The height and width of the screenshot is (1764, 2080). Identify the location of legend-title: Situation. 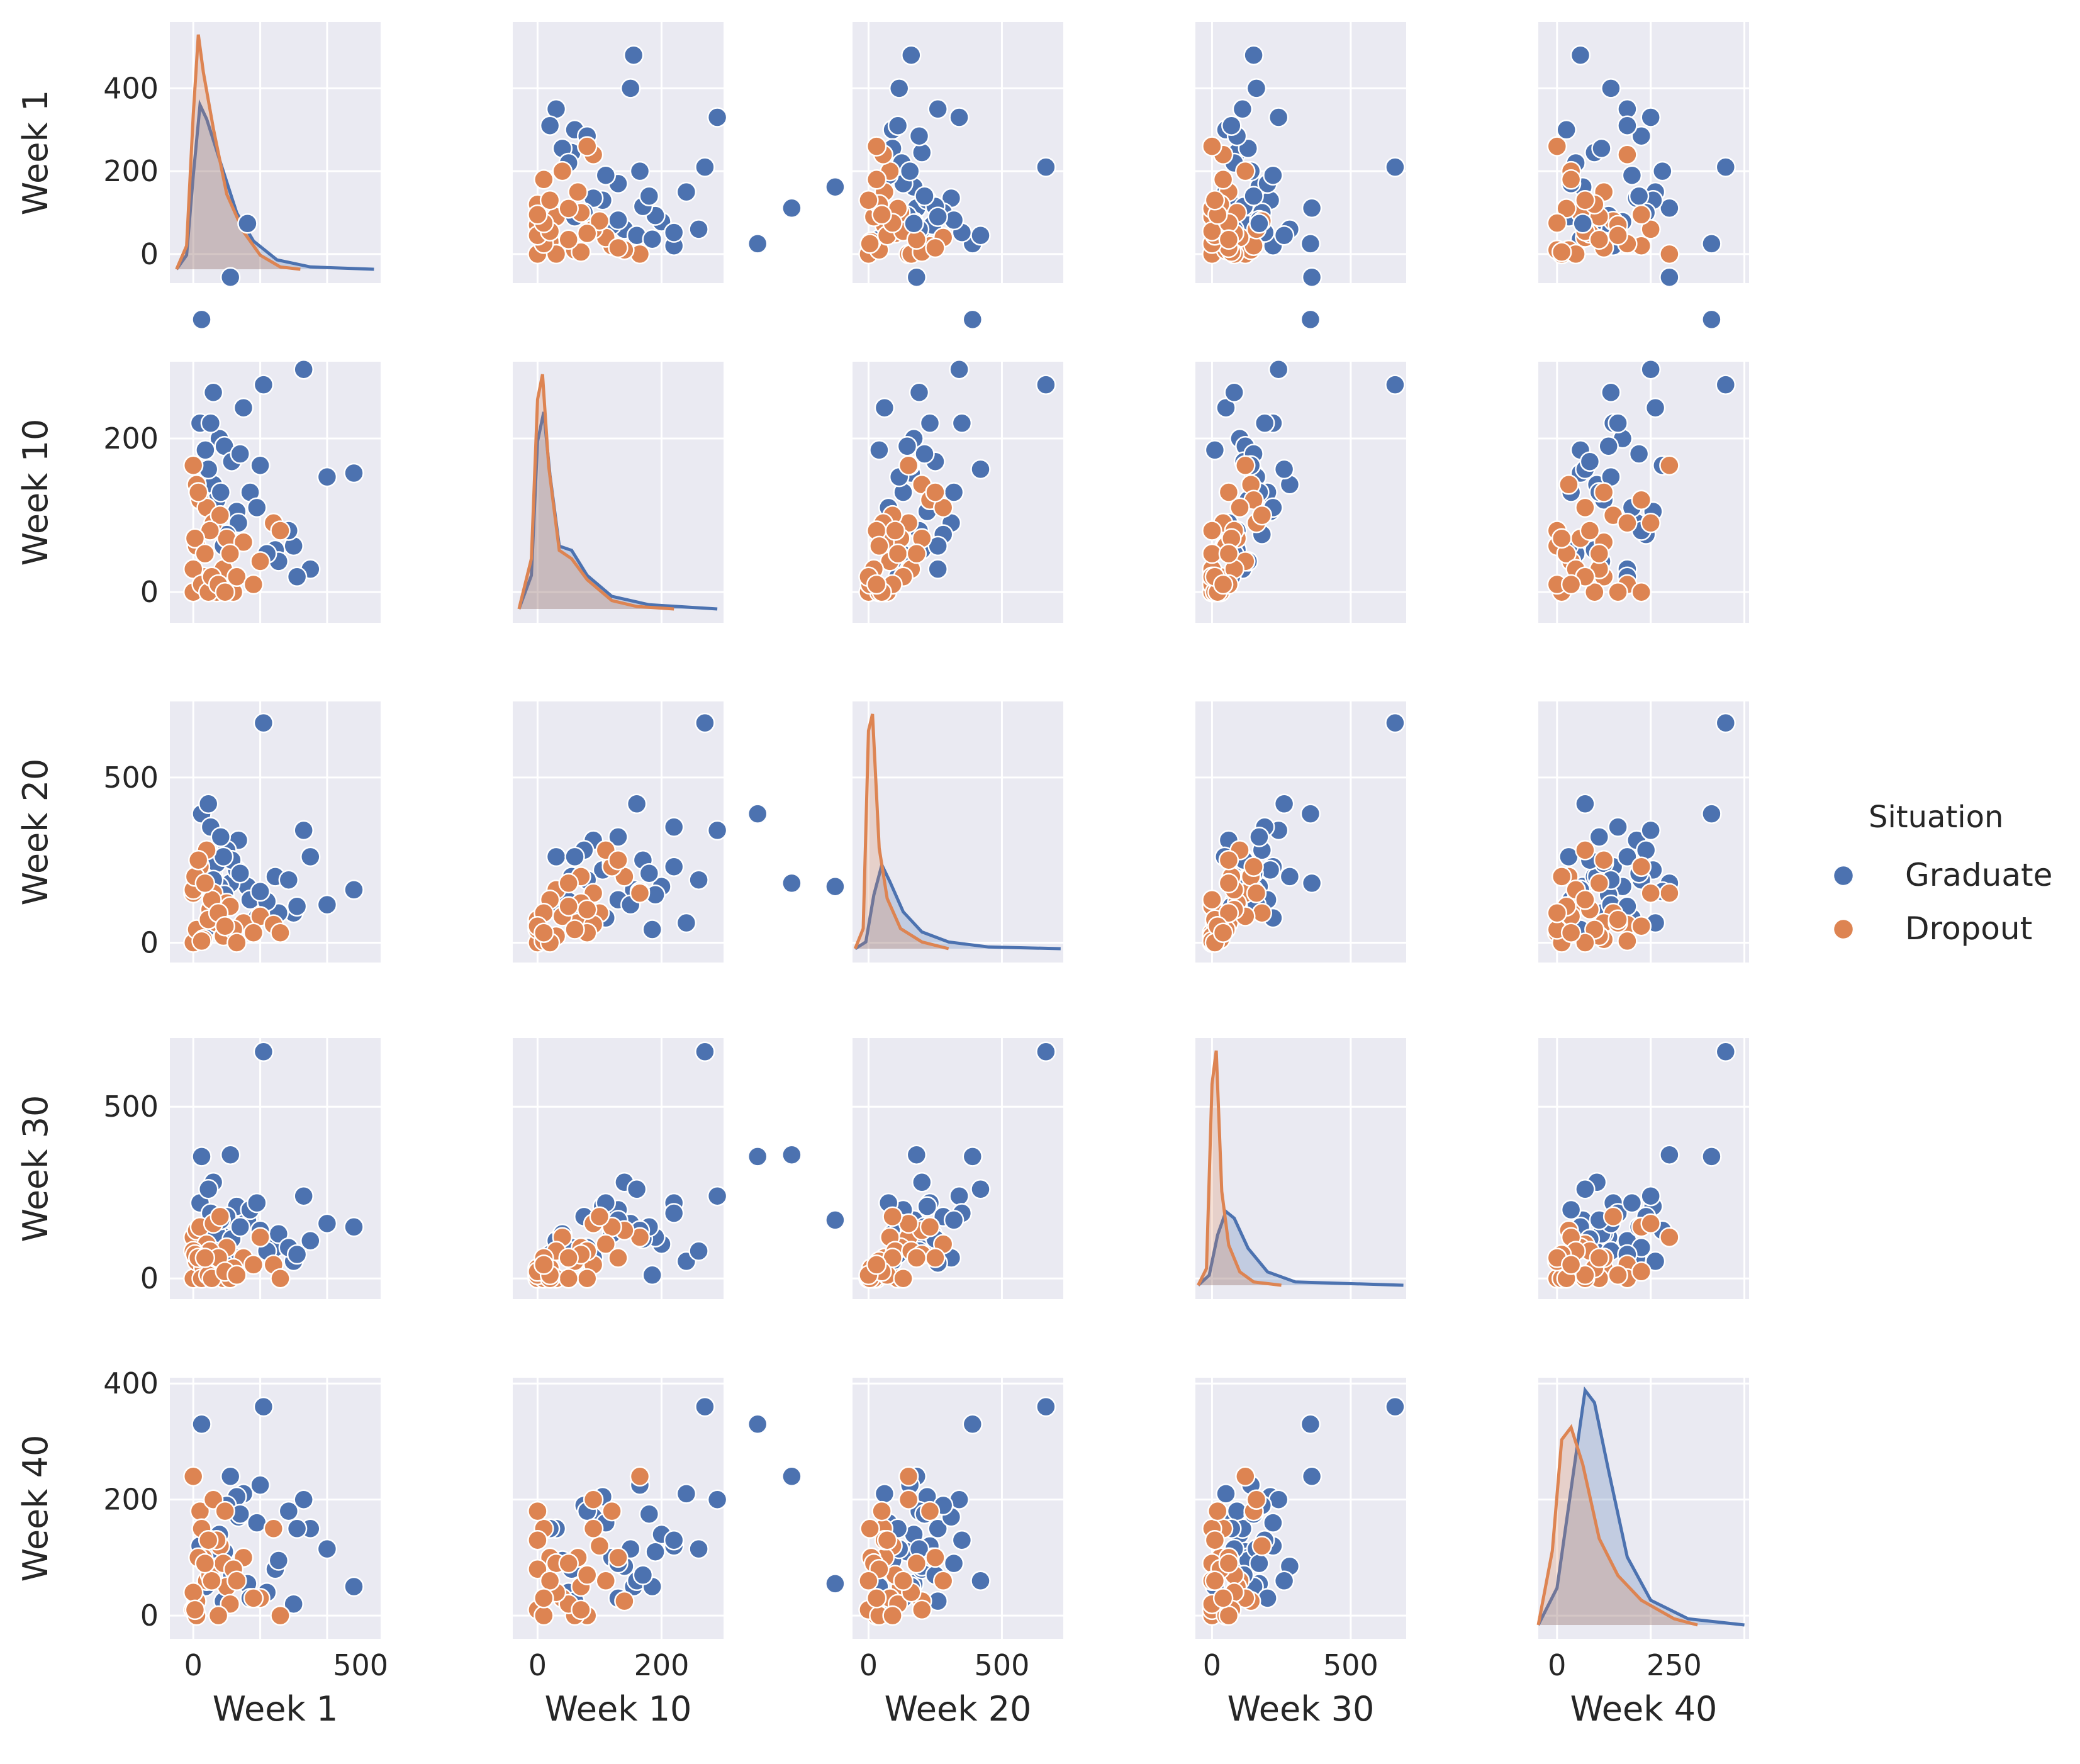
(1936, 817).